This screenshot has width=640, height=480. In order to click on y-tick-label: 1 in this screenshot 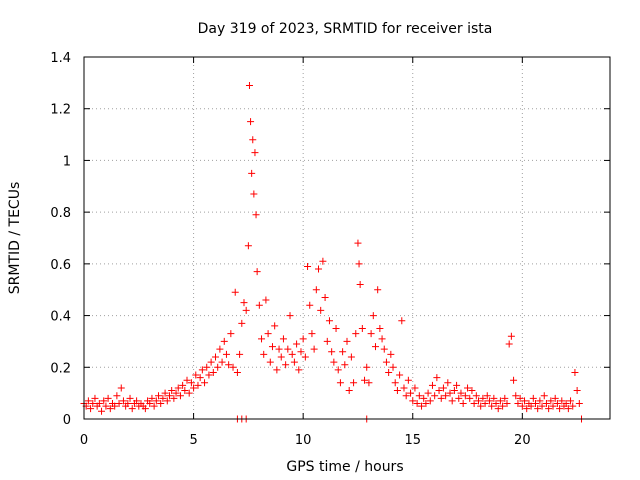, I will do `click(67, 161)`.